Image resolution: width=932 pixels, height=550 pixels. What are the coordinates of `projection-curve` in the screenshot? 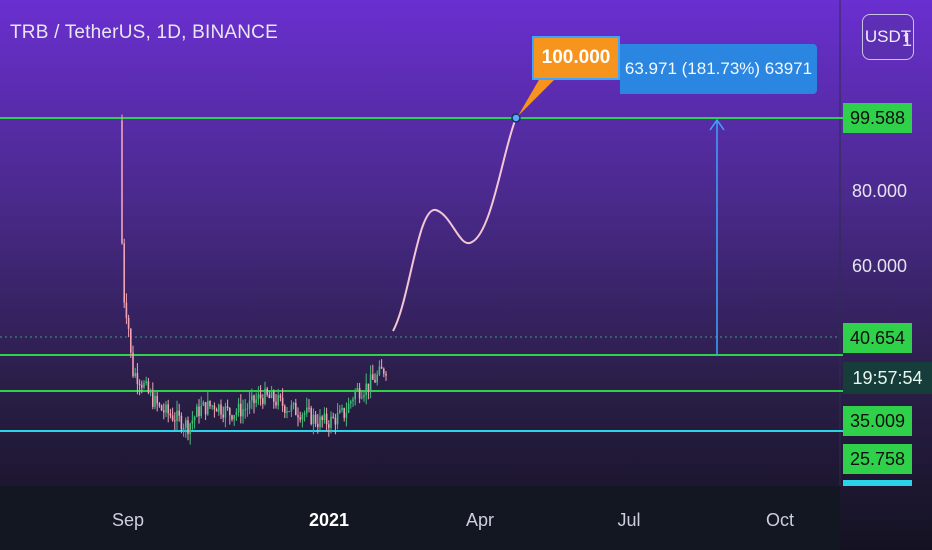 It's located at (454, 224).